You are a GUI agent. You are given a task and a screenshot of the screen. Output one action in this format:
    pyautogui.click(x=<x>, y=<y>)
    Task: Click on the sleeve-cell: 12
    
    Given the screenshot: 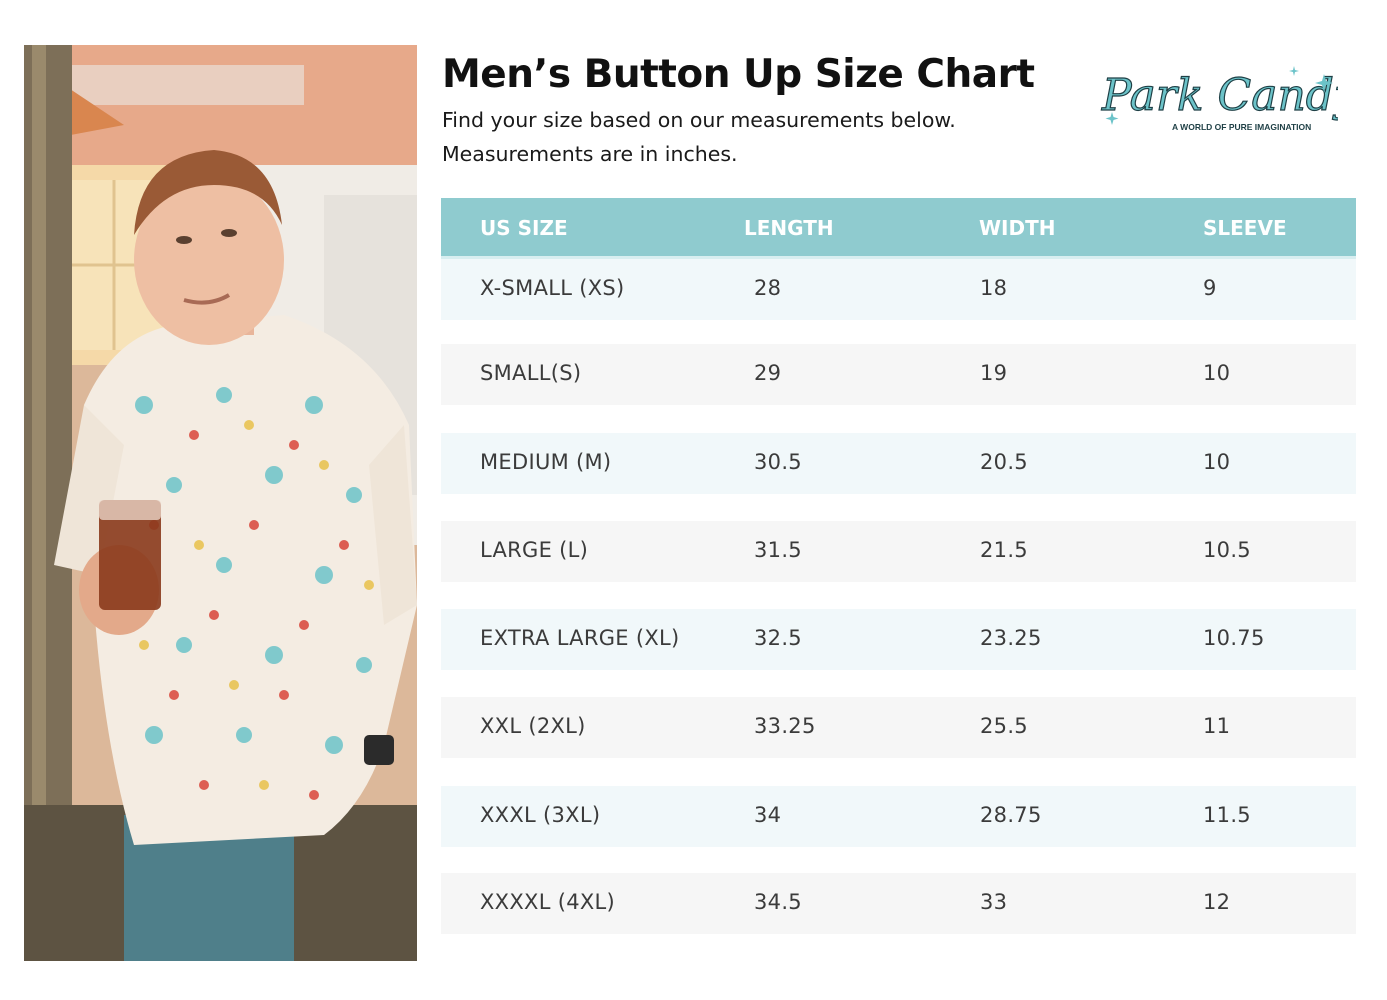 What is the action you would take?
    pyautogui.click(x=1217, y=902)
    